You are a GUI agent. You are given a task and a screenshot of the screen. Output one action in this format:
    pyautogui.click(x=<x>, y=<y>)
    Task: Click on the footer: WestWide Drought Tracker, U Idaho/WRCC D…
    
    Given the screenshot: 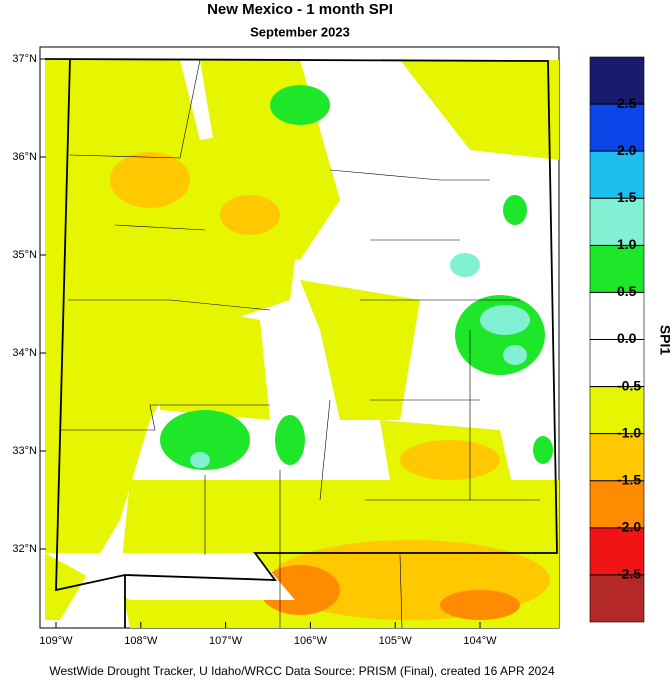 What is the action you would take?
    pyautogui.click(x=302, y=671)
    